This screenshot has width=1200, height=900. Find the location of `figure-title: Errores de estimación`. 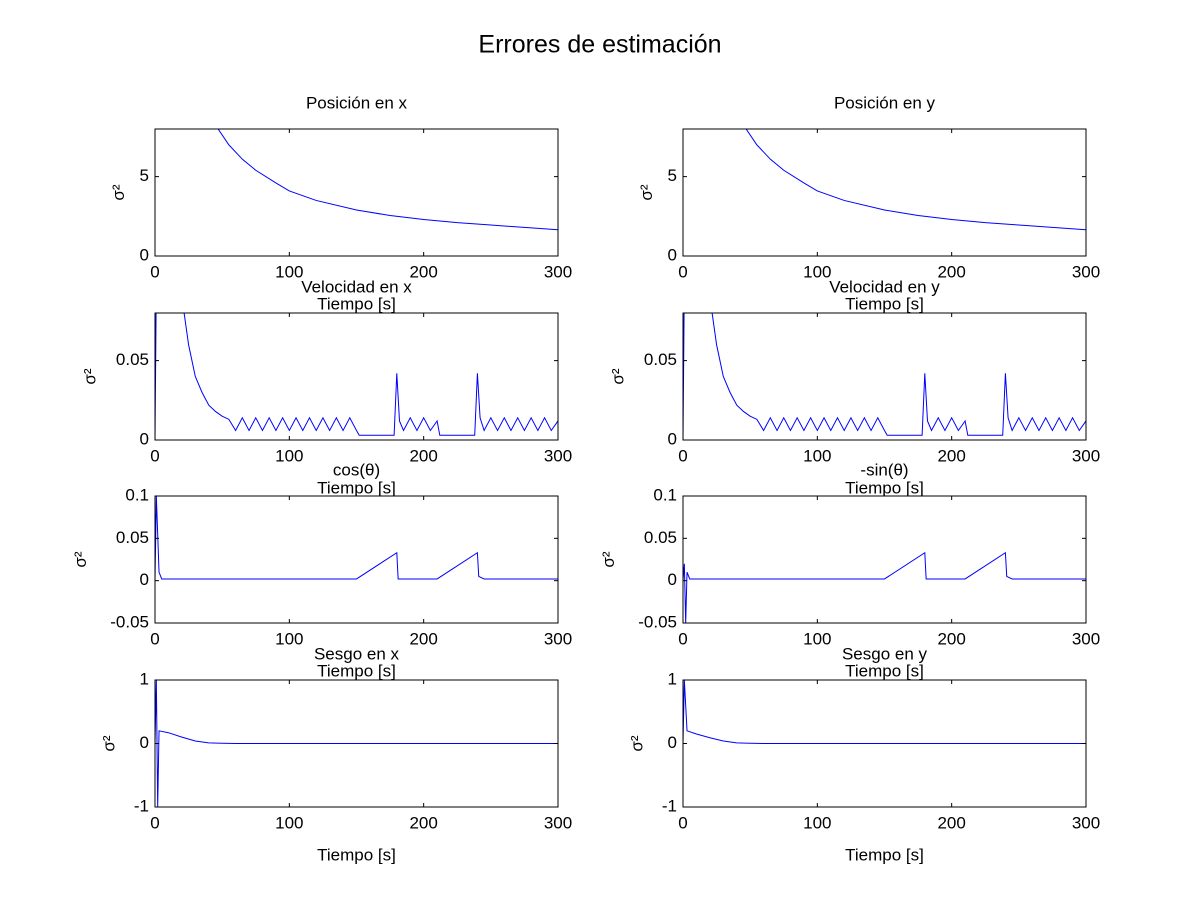

figure-title: Errores de estimación is located at coordinates (599, 45).